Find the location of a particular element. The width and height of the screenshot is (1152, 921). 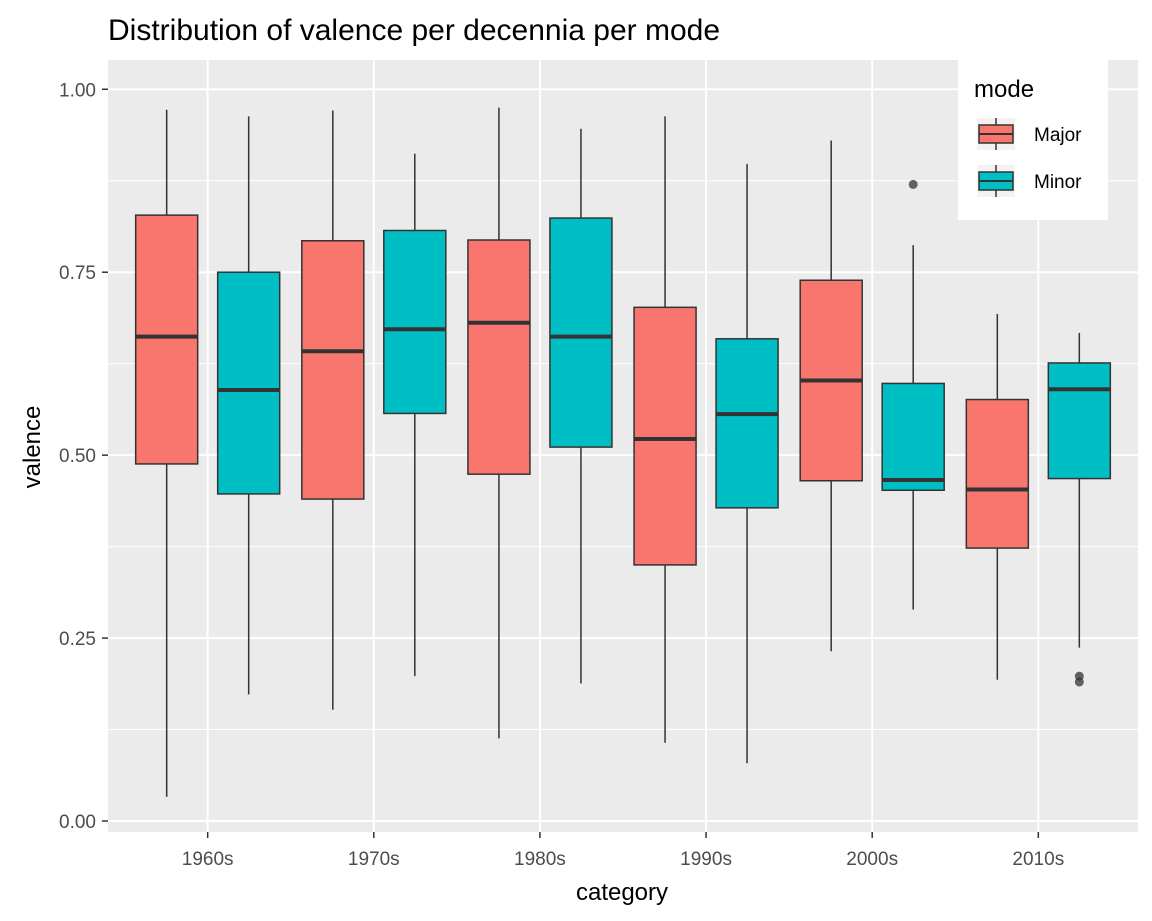

legend: mode Major Minor is located at coordinates (1033, 140).